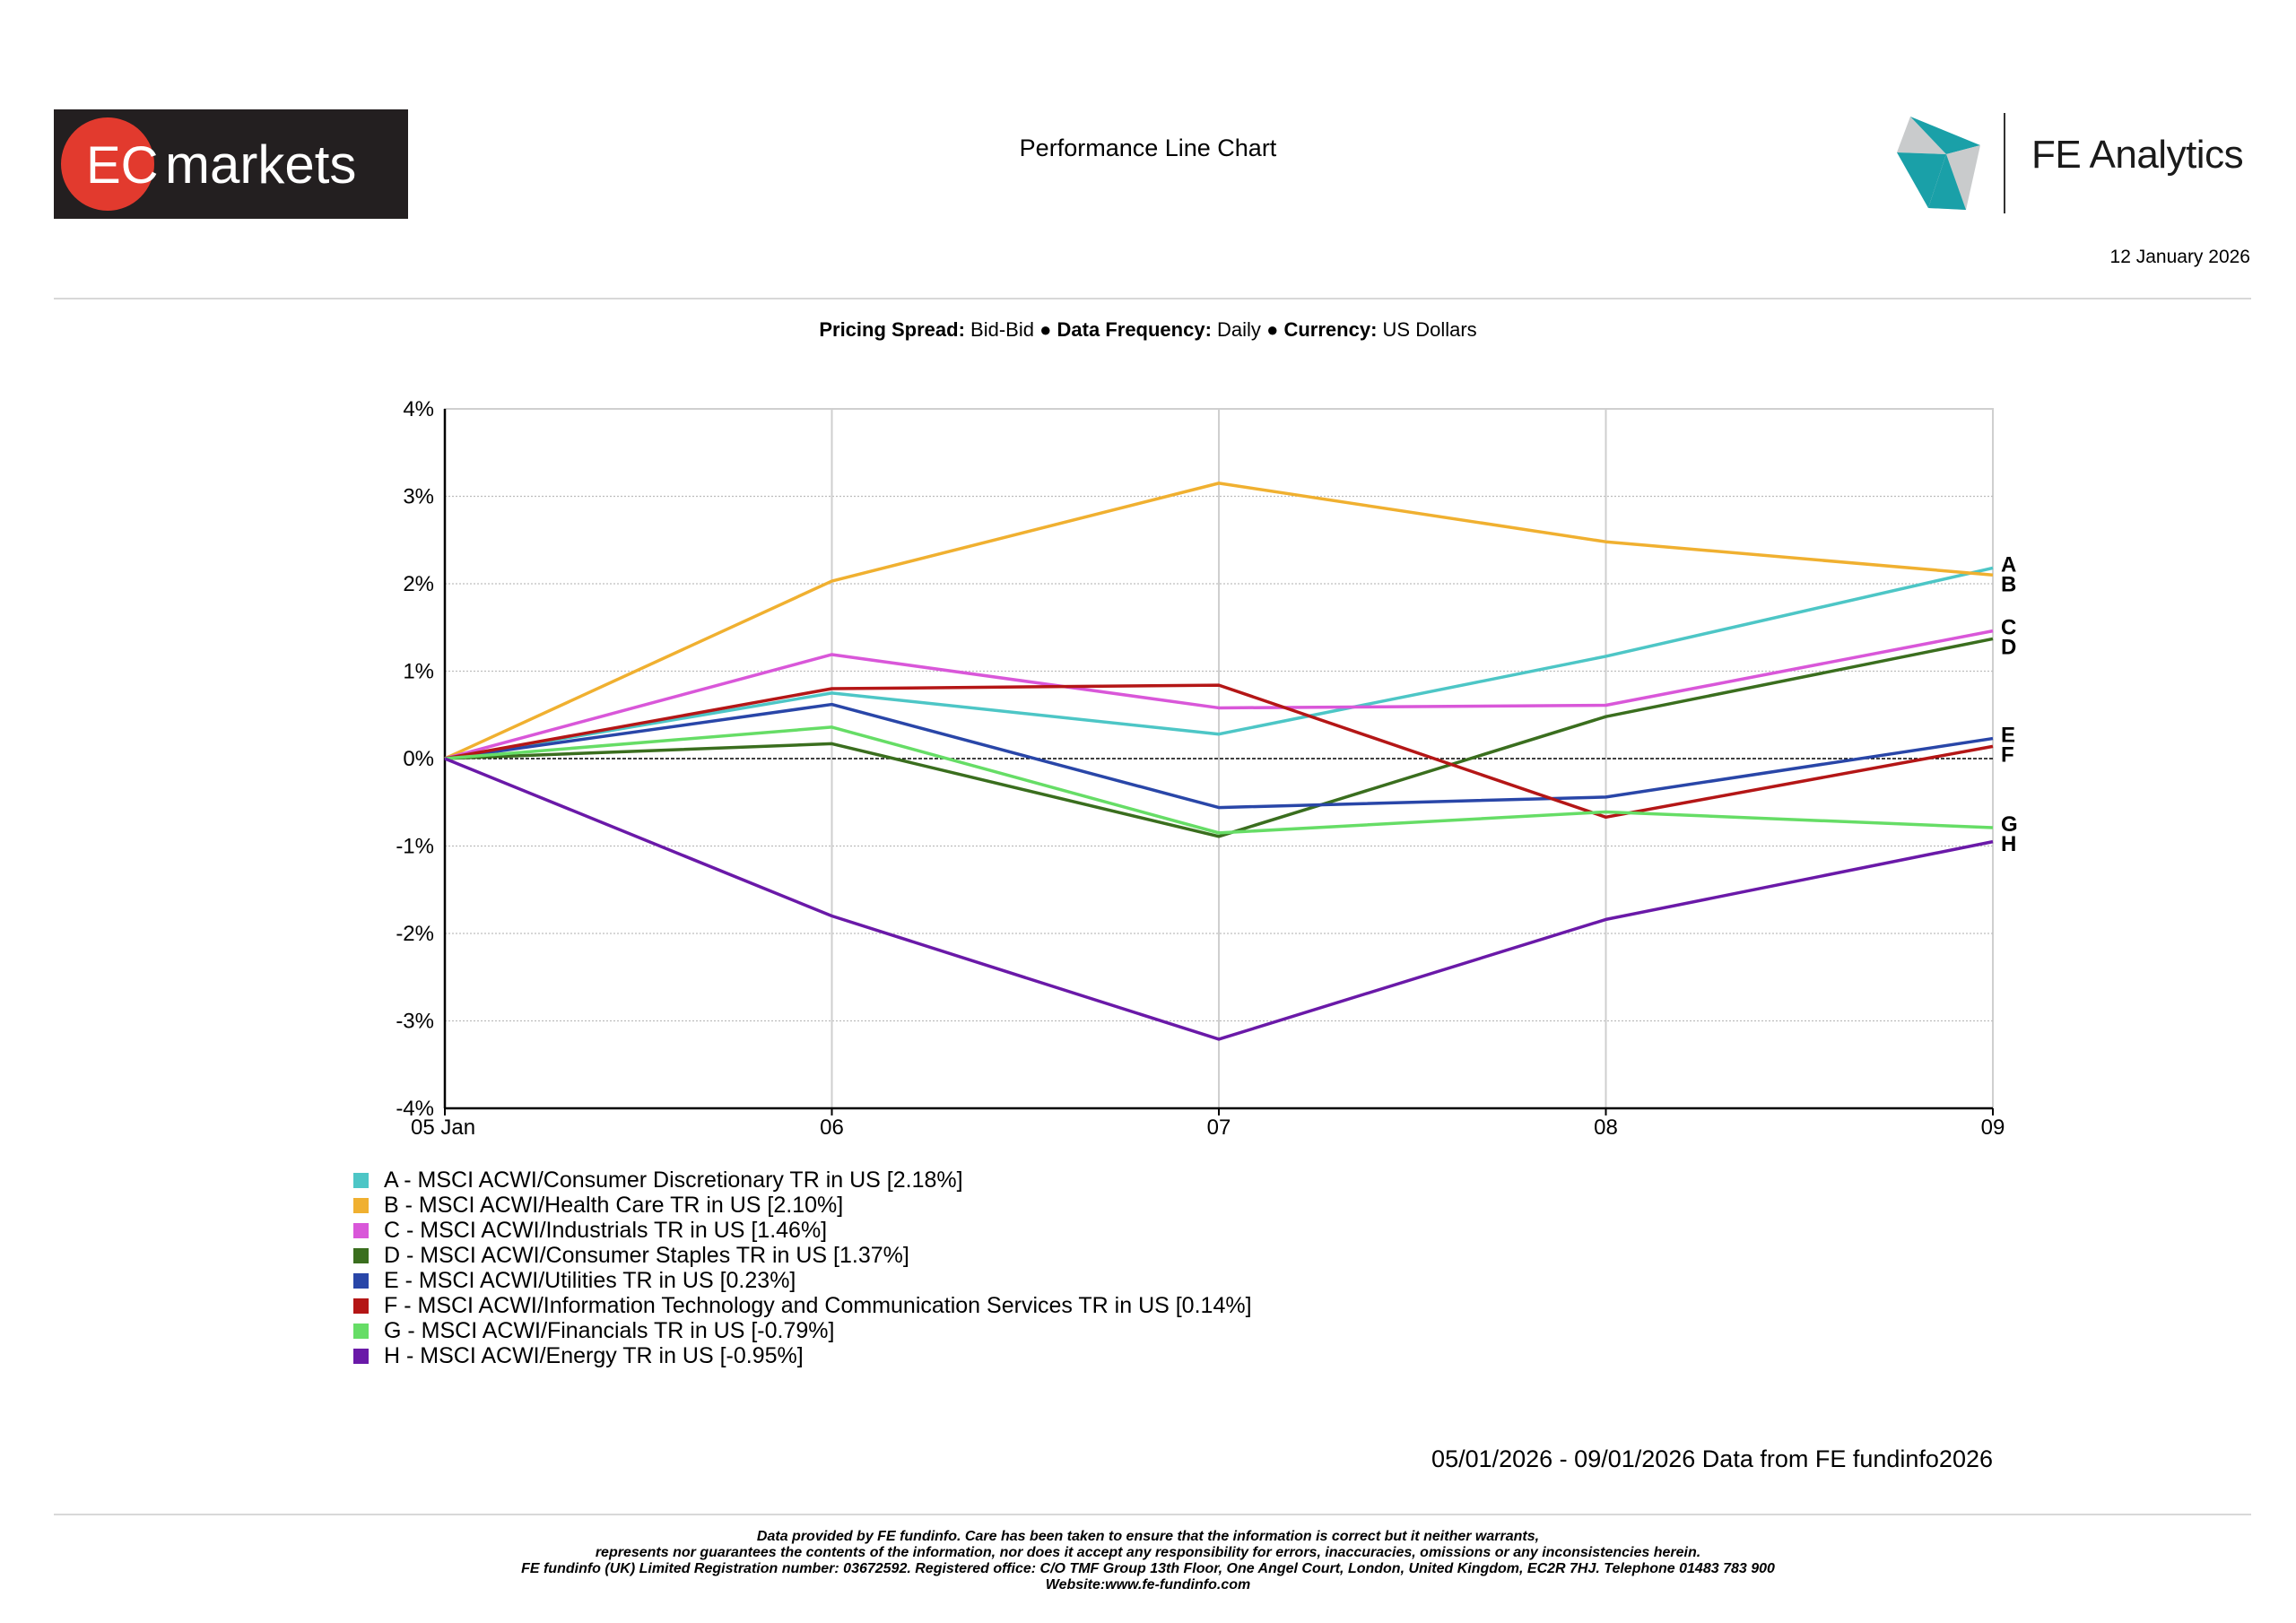 Image resolution: width=2296 pixels, height=1623 pixels. I want to click on page-title: Performance Line Chart, so click(1148, 148).